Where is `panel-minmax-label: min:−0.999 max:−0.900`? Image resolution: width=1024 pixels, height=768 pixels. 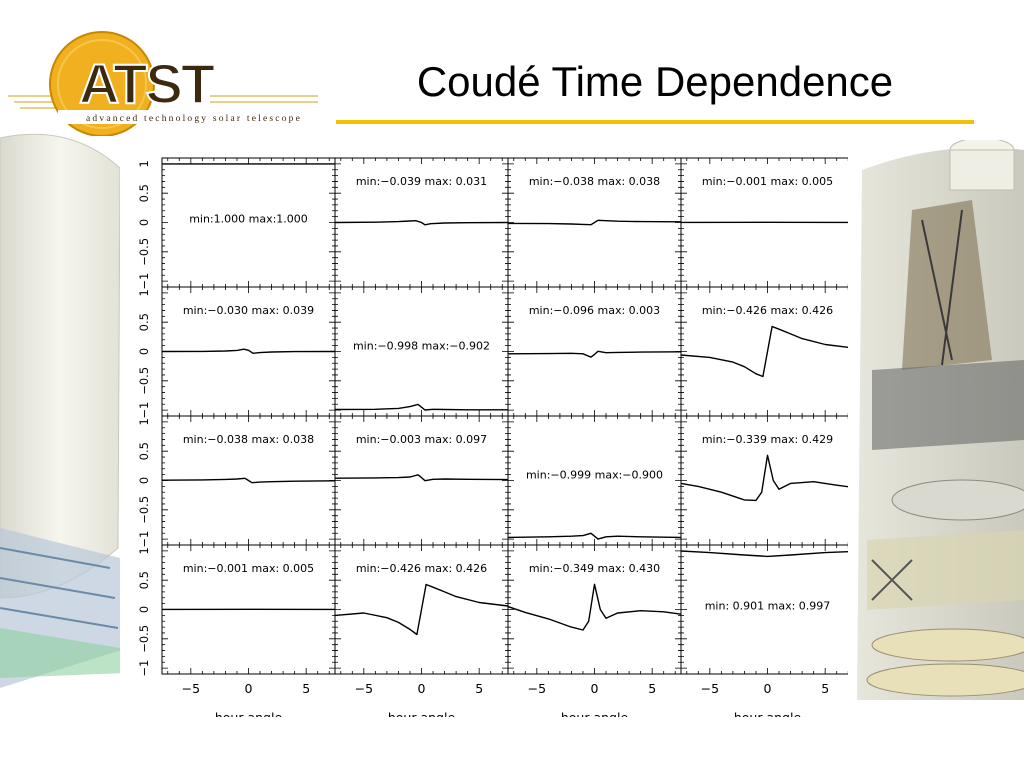 panel-minmax-label: min:−0.999 max:−0.900 is located at coordinates (594, 475).